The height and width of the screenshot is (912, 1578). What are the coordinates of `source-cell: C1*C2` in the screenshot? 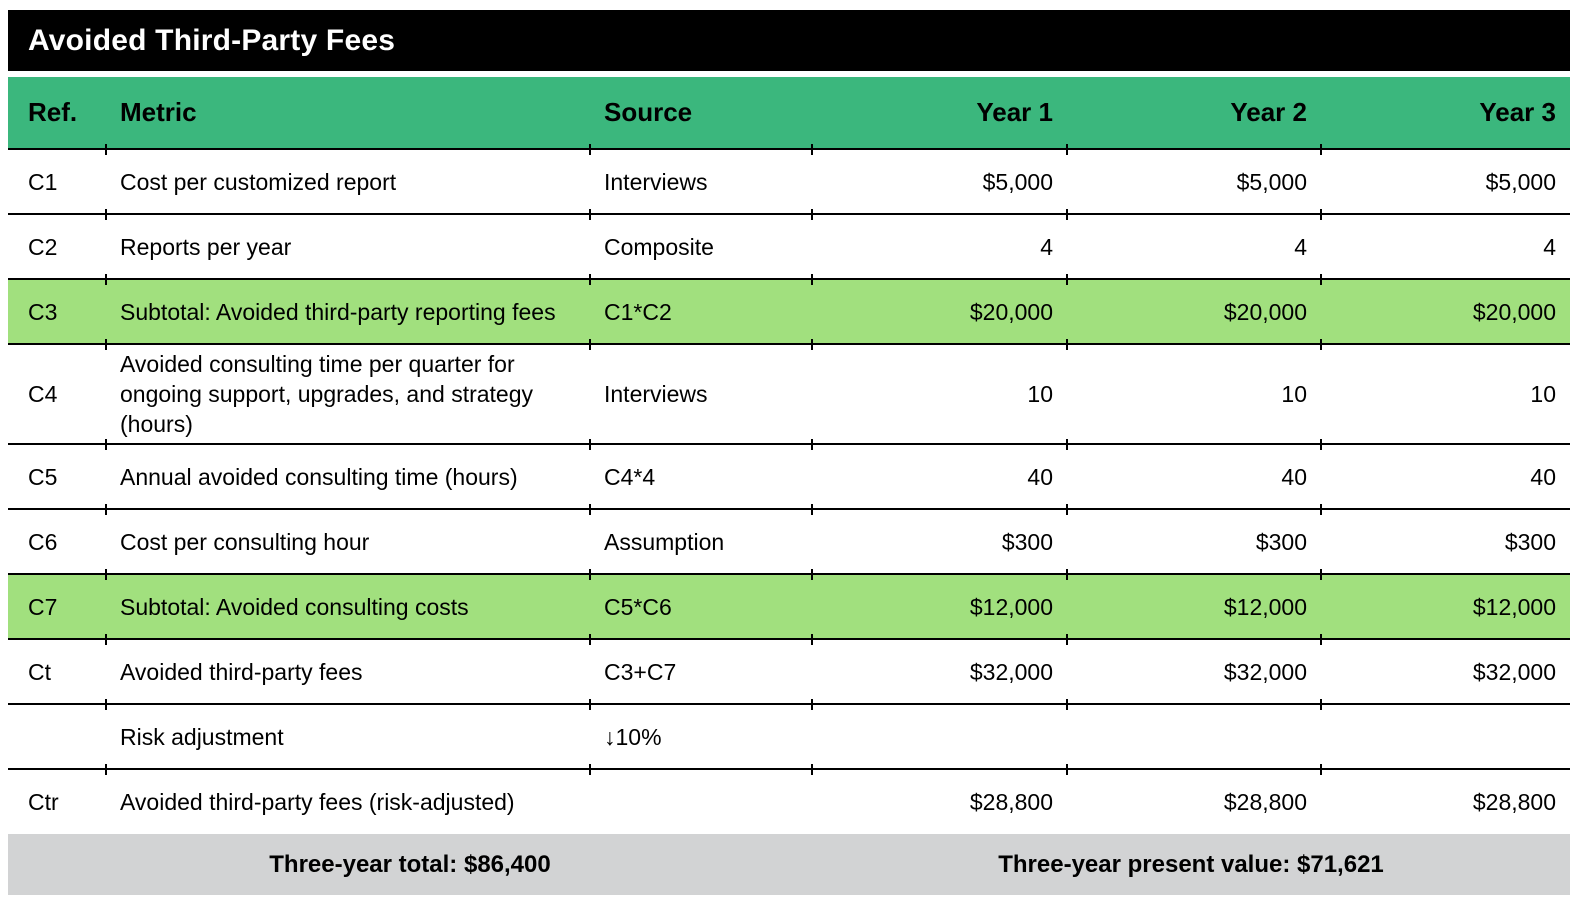 It's located at (700, 308).